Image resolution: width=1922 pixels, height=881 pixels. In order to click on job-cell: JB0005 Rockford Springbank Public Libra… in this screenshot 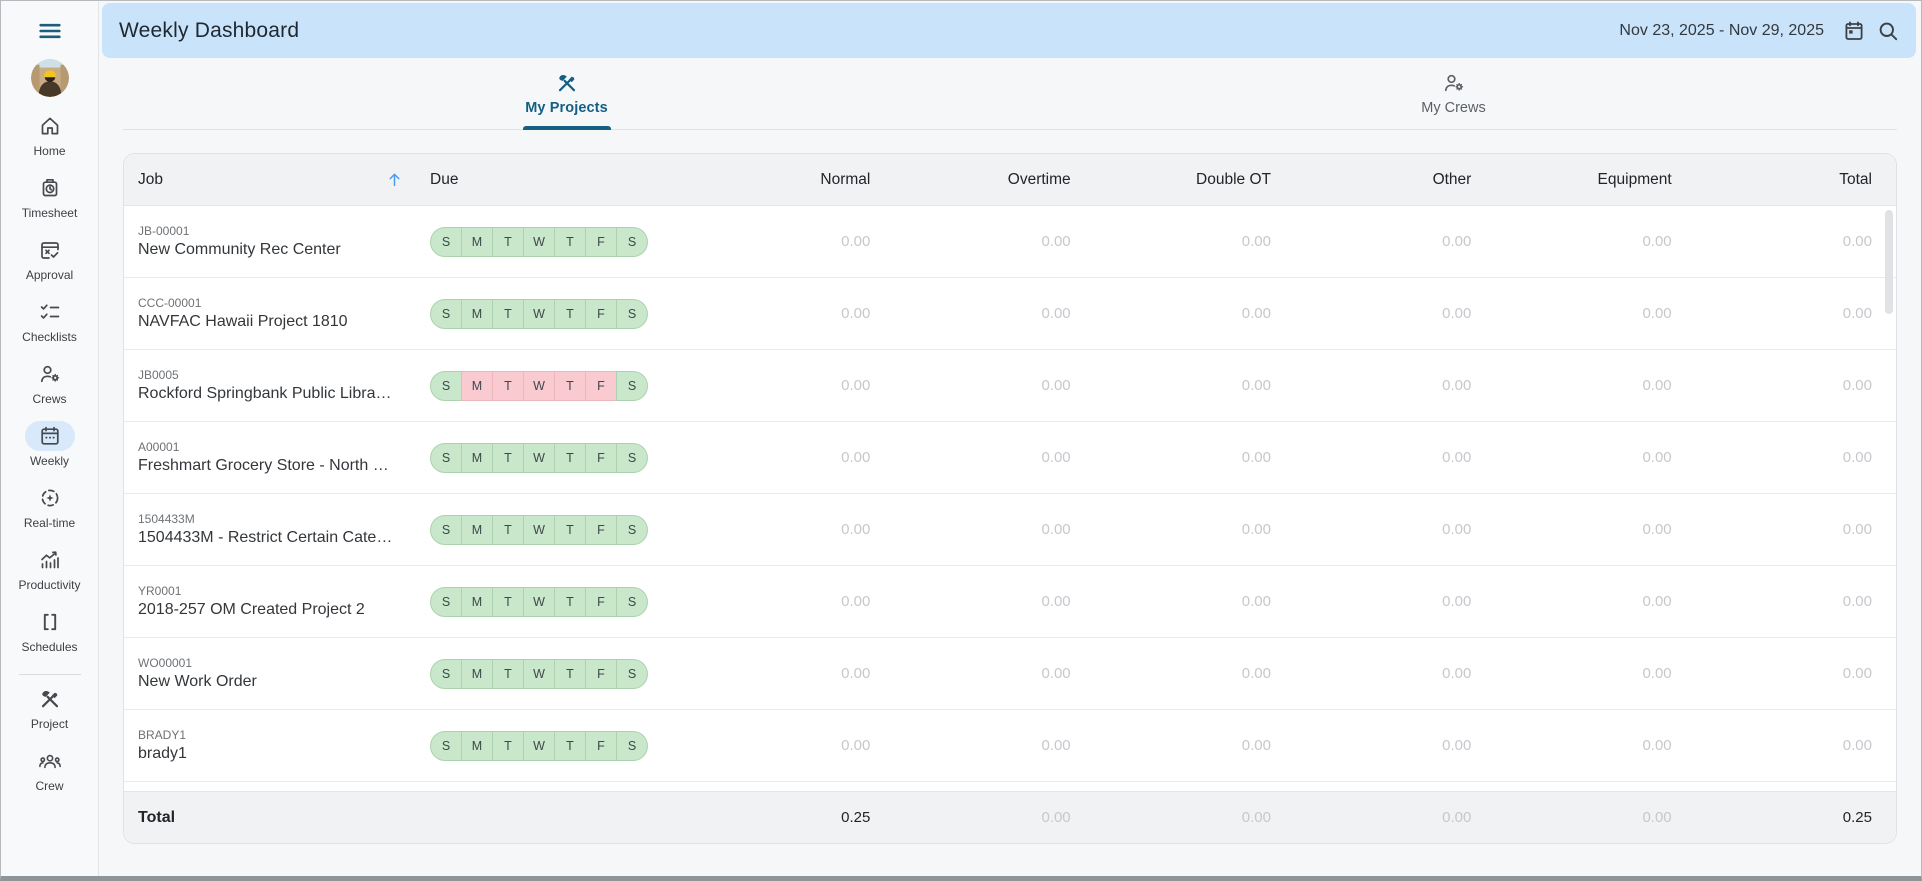, I will do `click(284, 385)`.